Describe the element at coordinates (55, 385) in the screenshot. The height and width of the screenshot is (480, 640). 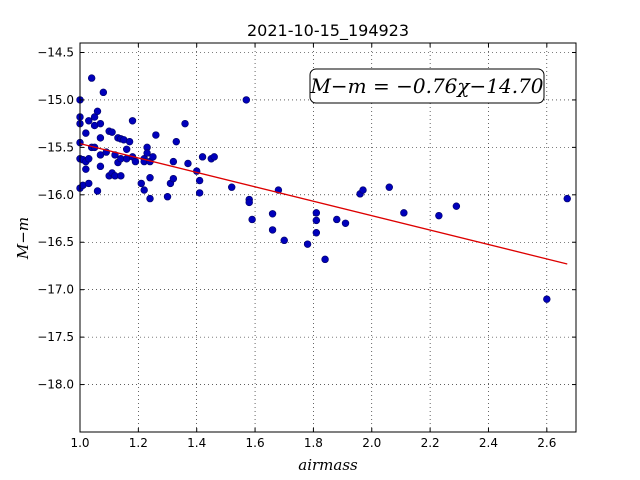
I see `y-tick-label: −18.0` at that location.